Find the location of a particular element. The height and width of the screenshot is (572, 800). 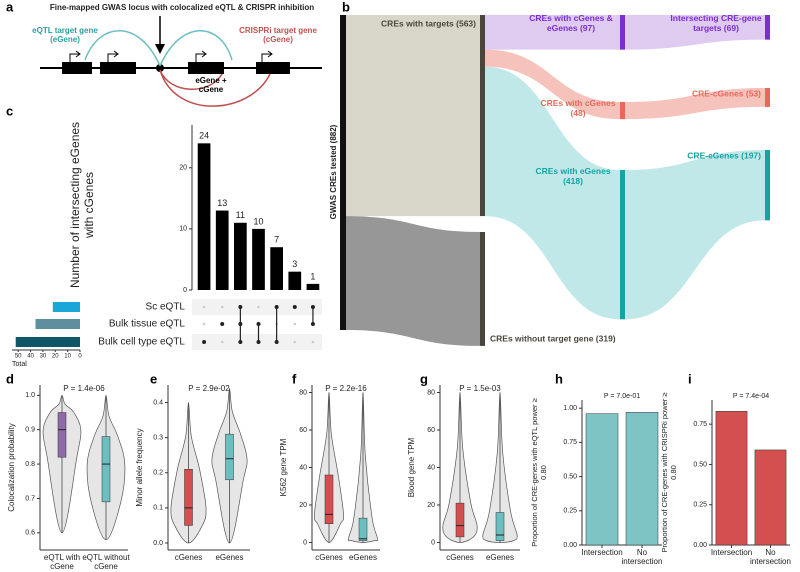

annotation: P = 7.0e-01 is located at coordinates (622, 396).